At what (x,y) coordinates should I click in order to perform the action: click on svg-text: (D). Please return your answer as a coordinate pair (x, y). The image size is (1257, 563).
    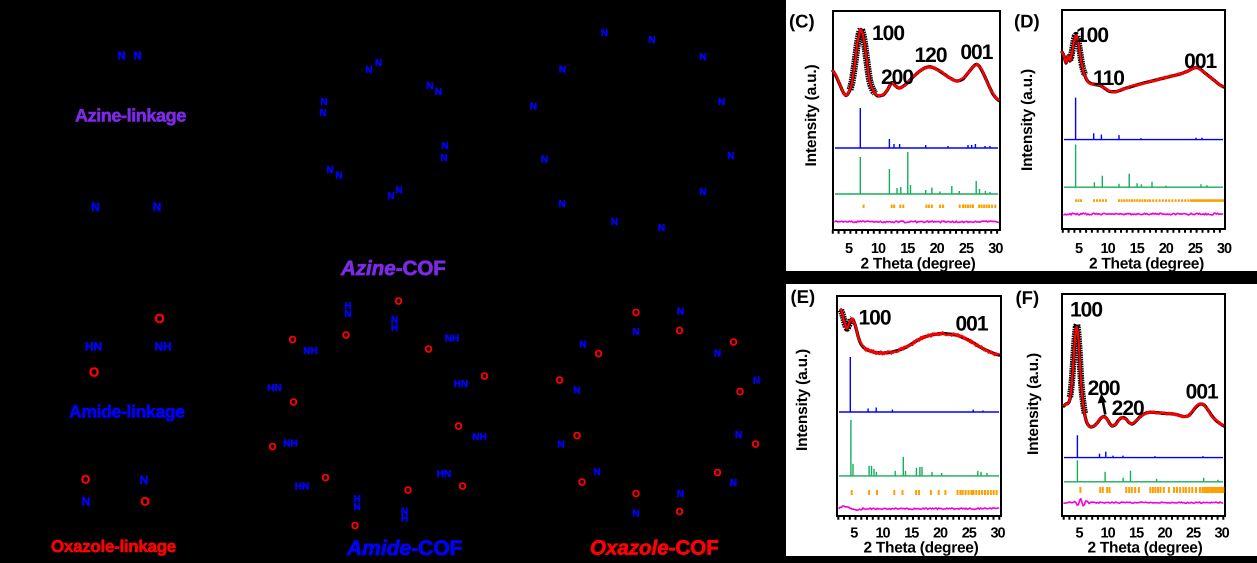
    Looking at the image, I should click on (1027, 21).